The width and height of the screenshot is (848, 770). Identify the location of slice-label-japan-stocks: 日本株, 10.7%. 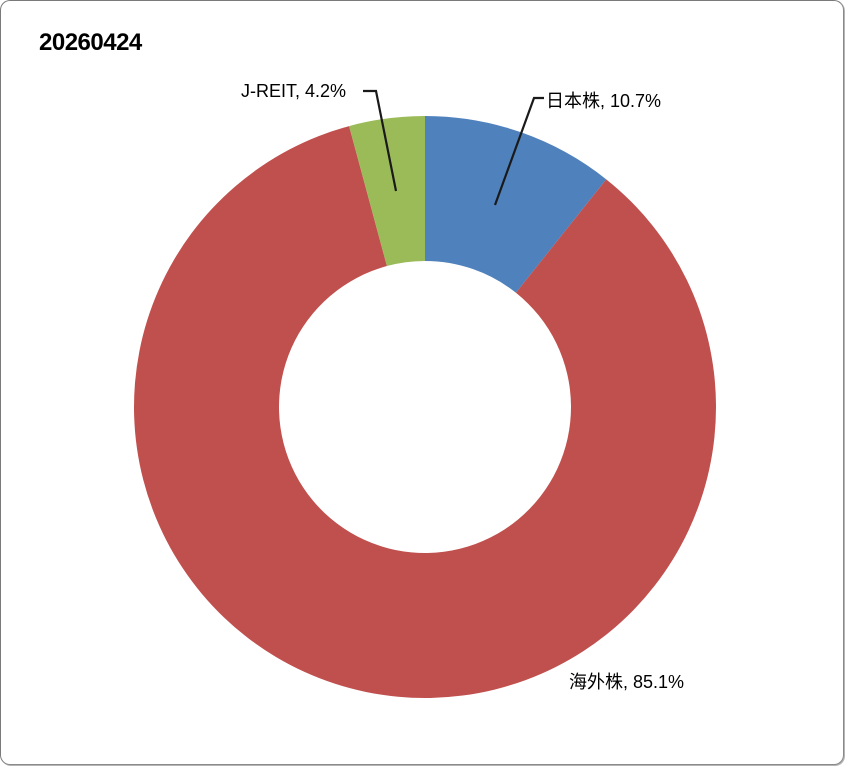
(604, 101).